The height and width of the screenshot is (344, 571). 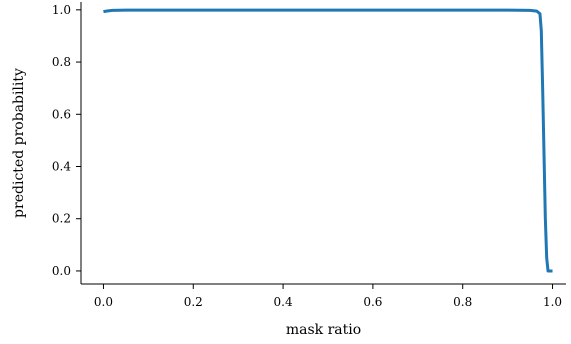 What do you see at coordinates (283, 302) in the screenshot?
I see `x-tick-label: 0.4` at bounding box center [283, 302].